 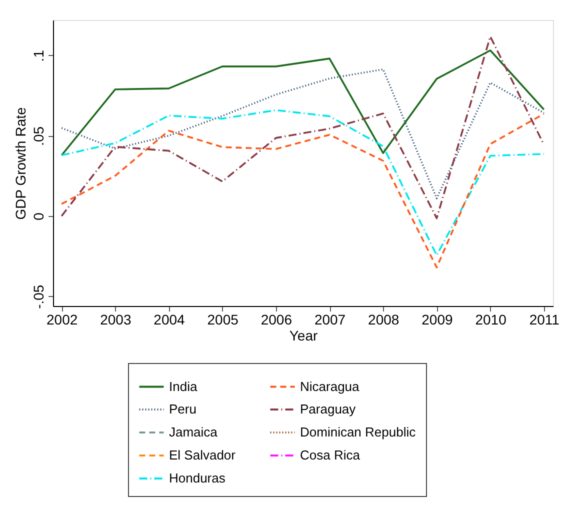 What do you see at coordinates (116, 320) in the screenshot?
I see `x-tick-label: 2003` at bounding box center [116, 320].